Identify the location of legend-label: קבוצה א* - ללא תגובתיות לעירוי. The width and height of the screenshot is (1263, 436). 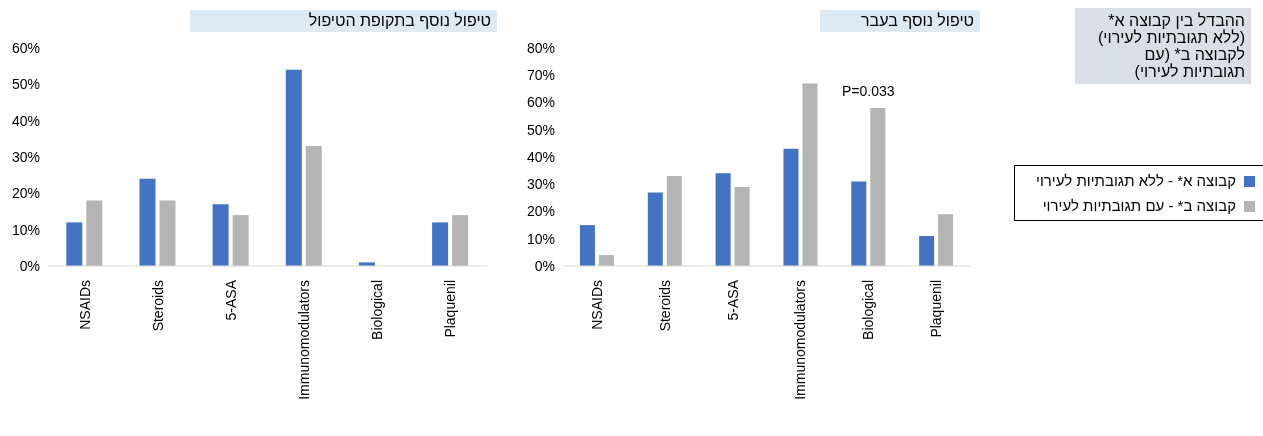
(1136, 180).